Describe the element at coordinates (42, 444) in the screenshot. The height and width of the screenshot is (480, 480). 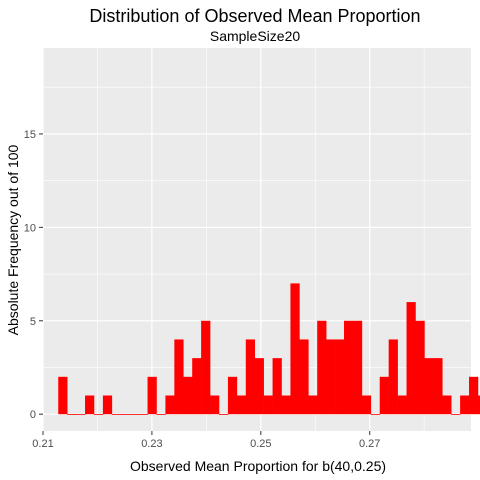
I see `x-tick-label: 0.21` at that location.